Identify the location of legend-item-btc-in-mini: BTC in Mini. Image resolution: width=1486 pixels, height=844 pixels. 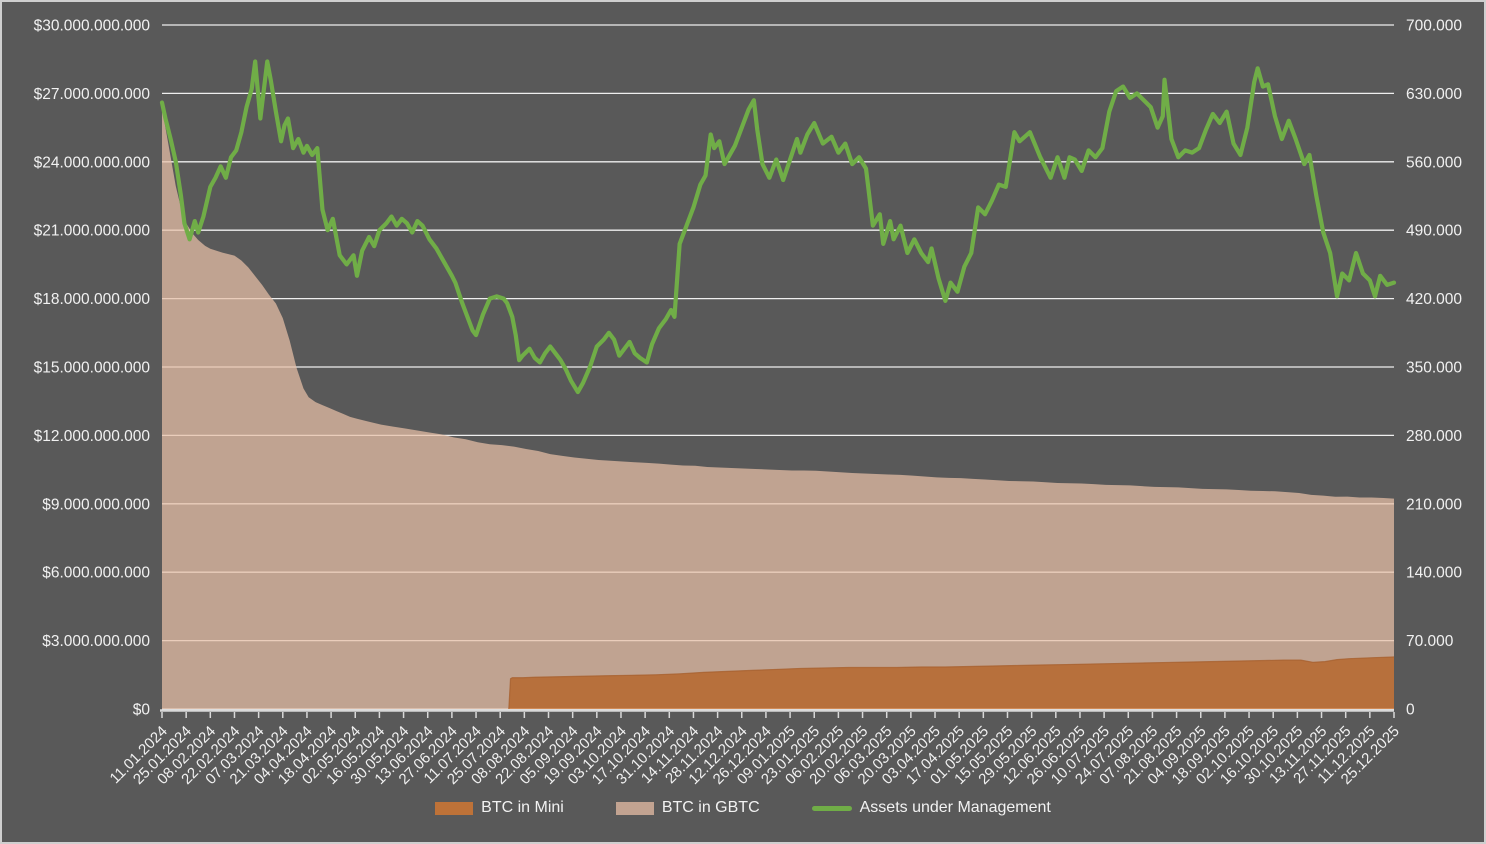
(499, 808).